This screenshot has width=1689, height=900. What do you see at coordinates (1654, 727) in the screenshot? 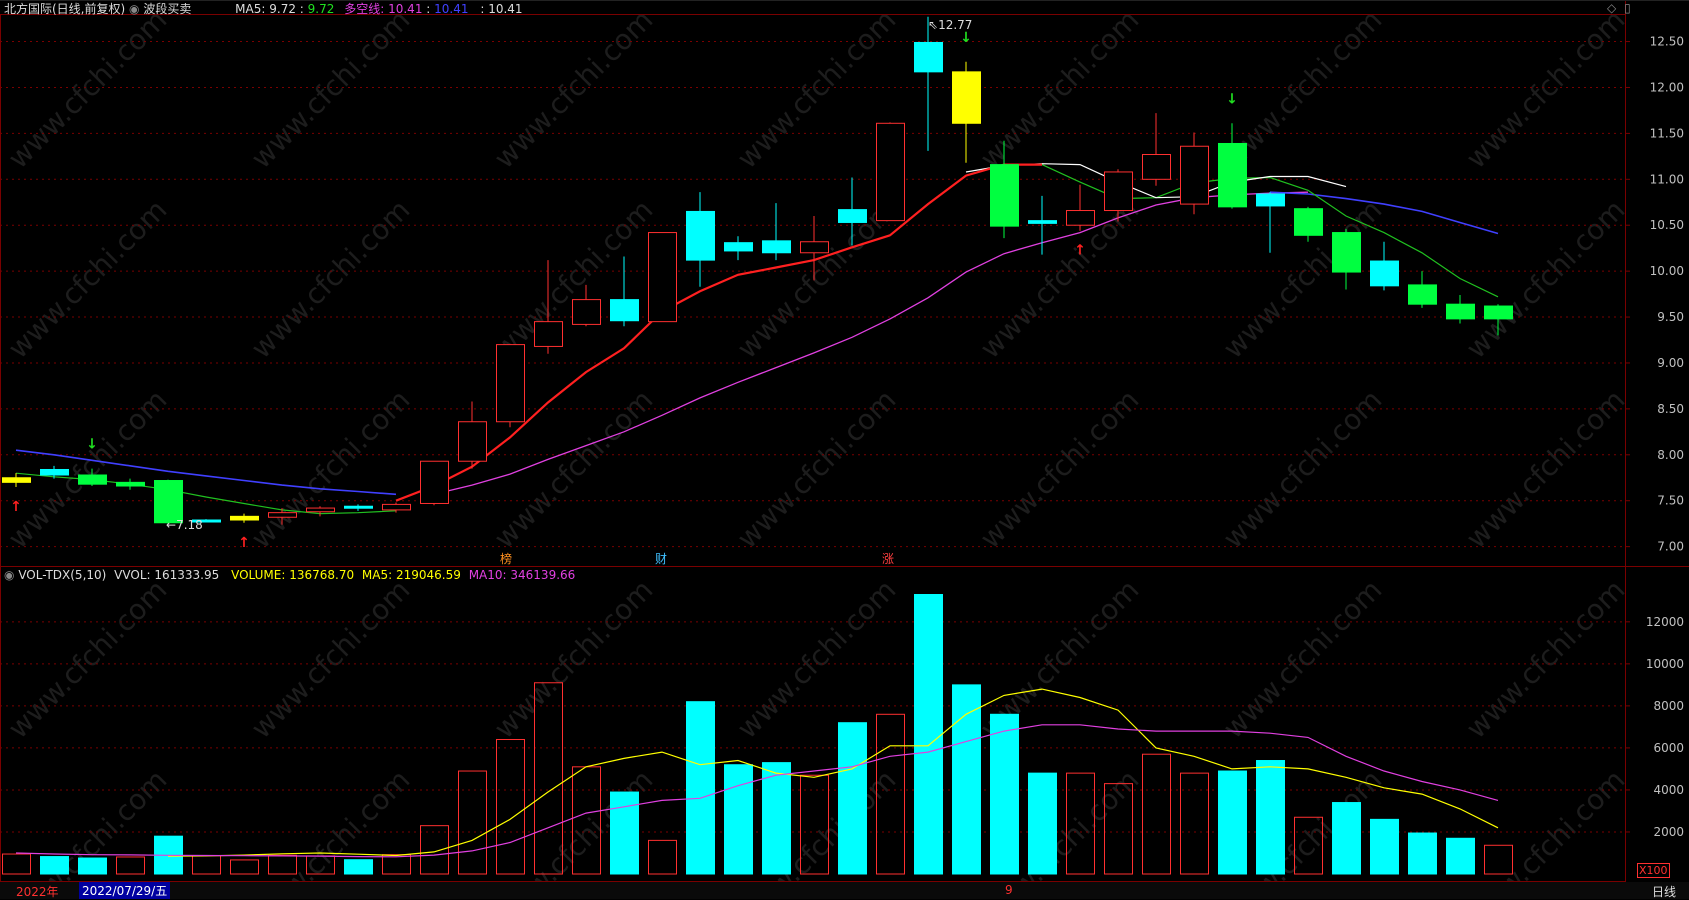
I see `volume-axis: 2000 4000 6000 8000 10000 12000` at bounding box center [1654, 727].